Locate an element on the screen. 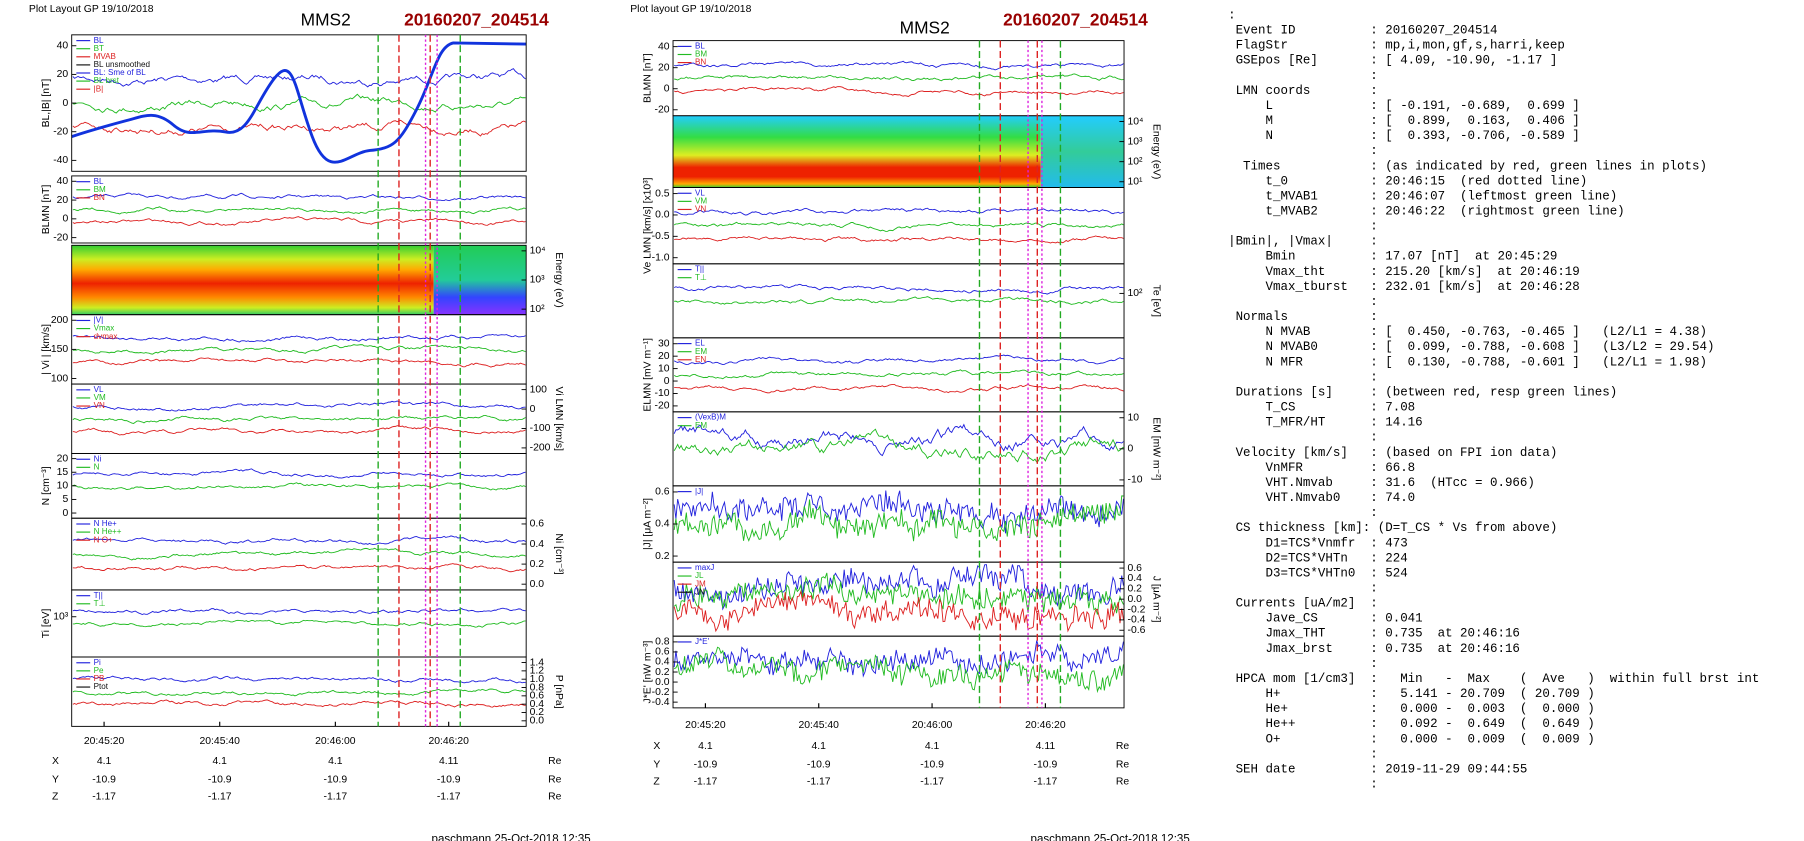 The image size is (1804, 841). y-axis-label: Energy (eV) is located at coordinates (1156, 151).